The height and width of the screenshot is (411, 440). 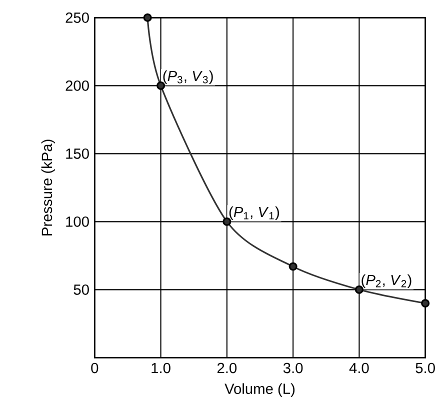 I want to click on annotation: (P$_{1}$, V$_{1}$), so click(x=254, y=213).